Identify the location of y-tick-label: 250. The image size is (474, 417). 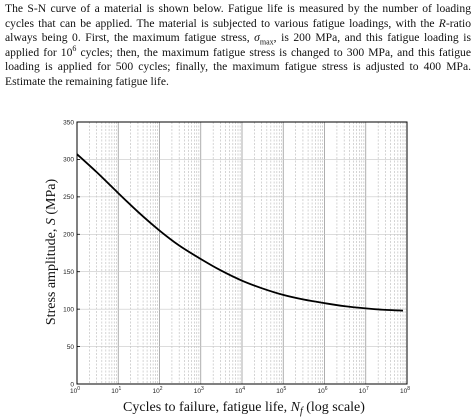
(68, 197).